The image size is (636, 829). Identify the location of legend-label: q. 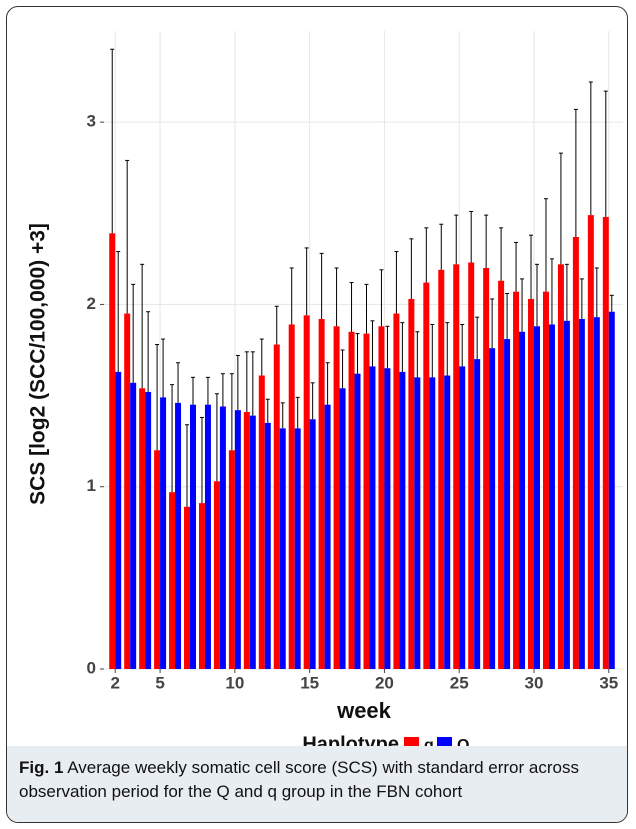
(429, 742).